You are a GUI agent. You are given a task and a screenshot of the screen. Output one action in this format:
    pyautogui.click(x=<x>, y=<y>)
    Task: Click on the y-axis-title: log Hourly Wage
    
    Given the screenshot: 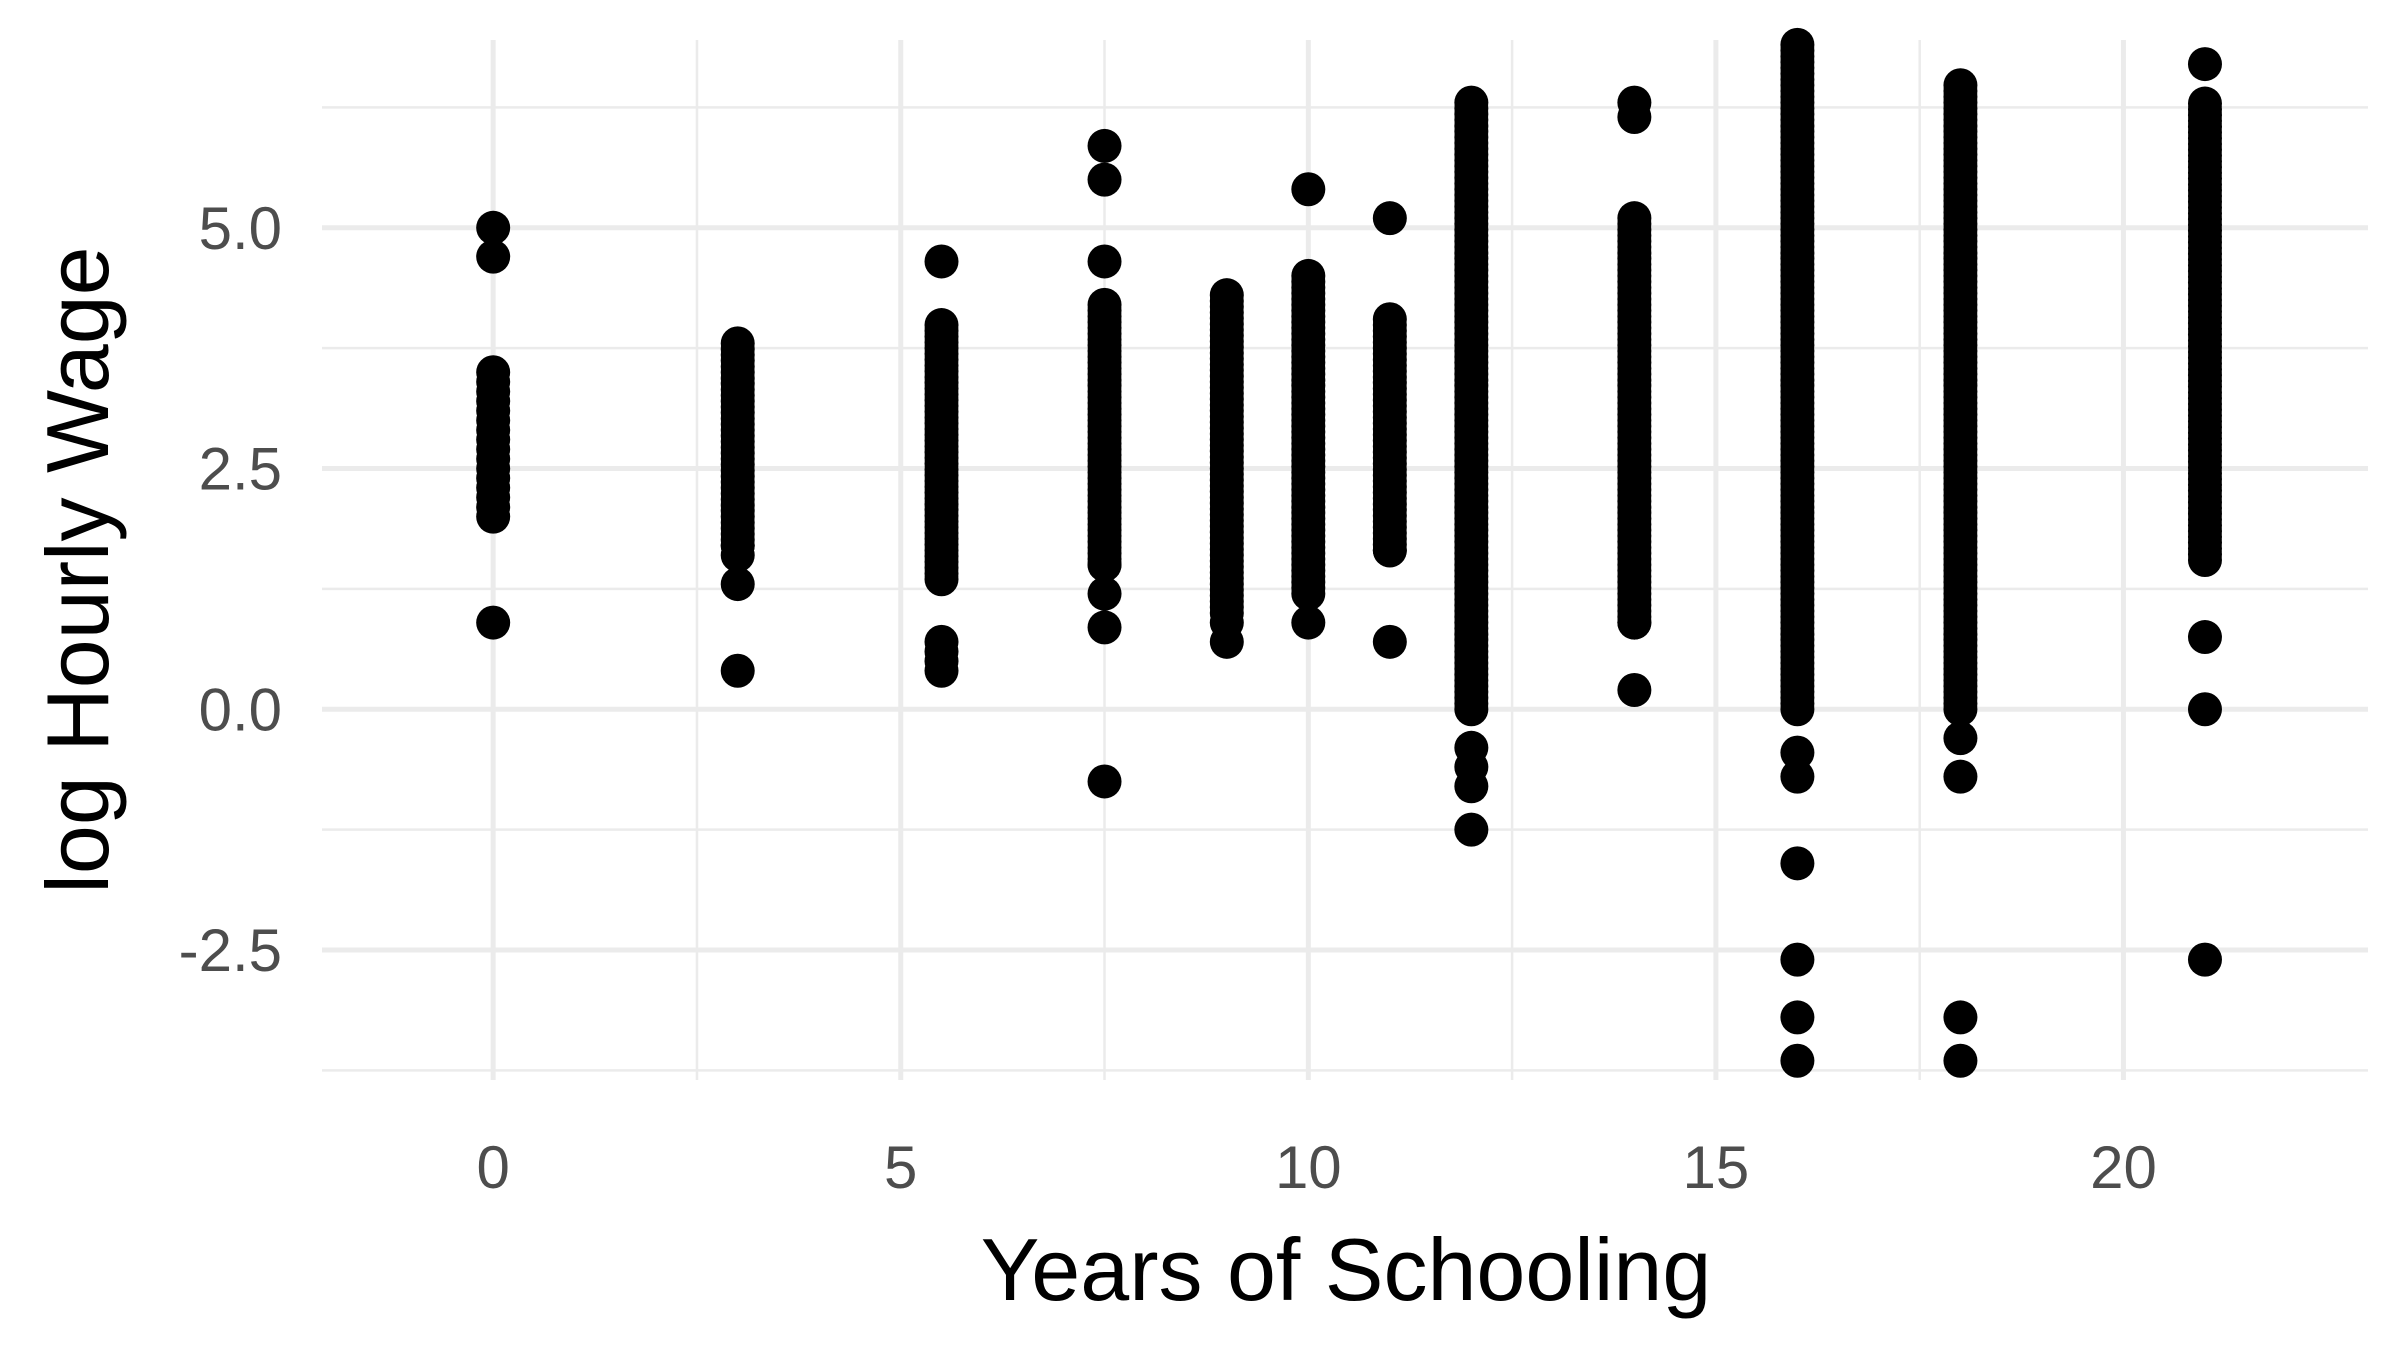 What is the action you would take?
    pyautogui.click(x=77, y=569)
    